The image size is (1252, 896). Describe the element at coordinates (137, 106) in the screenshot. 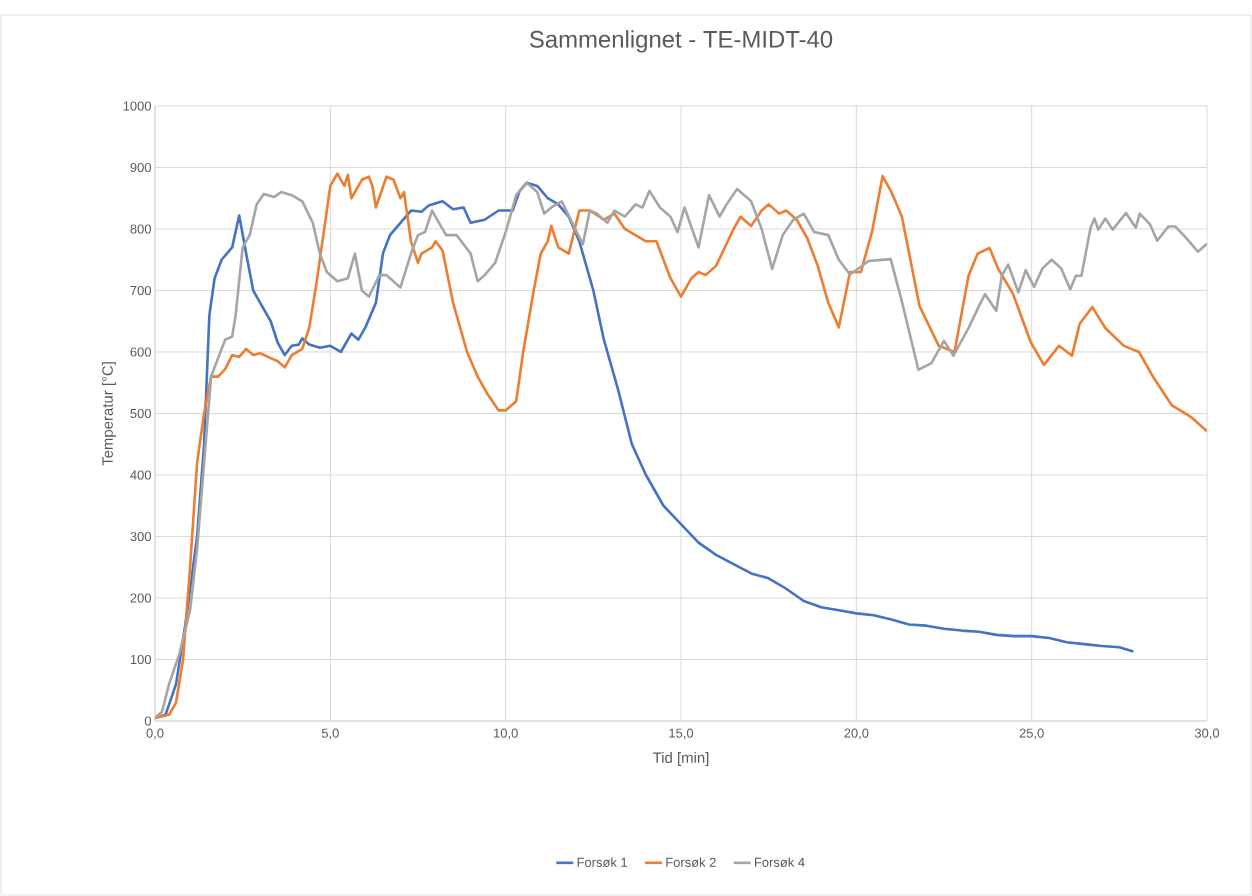

I see `y-tick-label: 1000` at that location.